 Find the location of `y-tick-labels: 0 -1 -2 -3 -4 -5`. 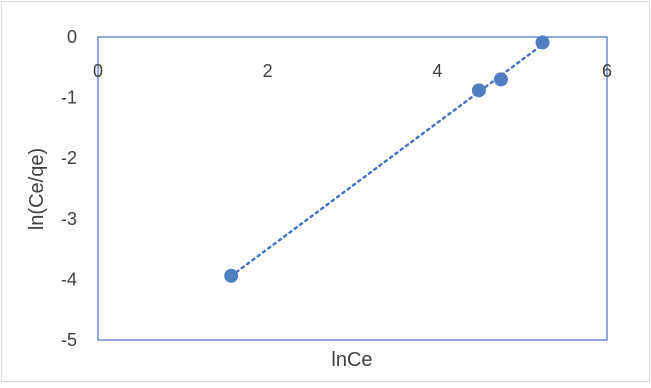

y-tick-labels: 0 -1 -2 -3 -4 -5 is located at coordinates (69, 188).